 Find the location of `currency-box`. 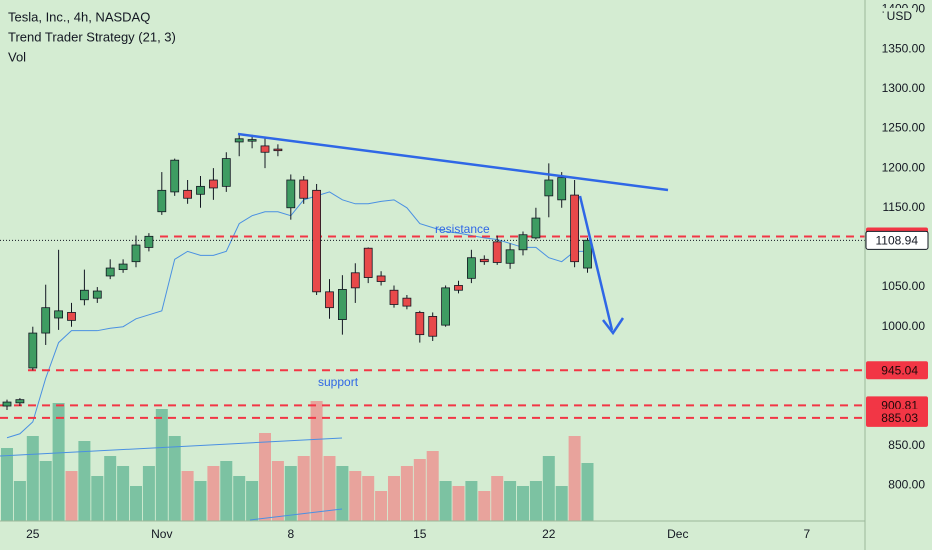

currency-box is located at coordinates (900, 17).